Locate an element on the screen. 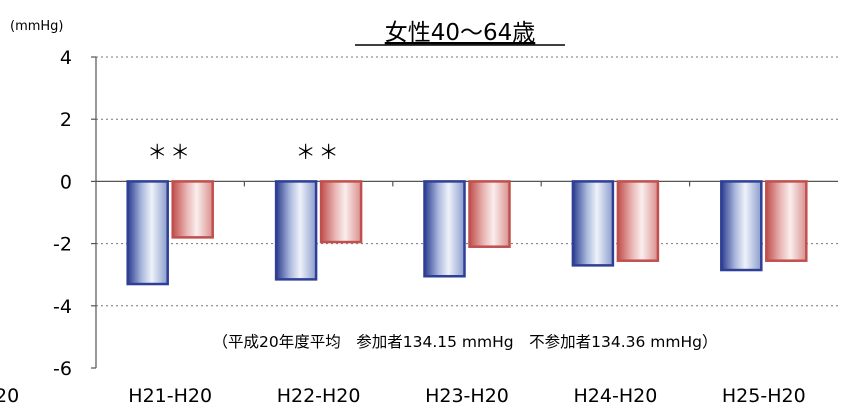  clipped-left-label: 20 is located at coordinates (9, 396).